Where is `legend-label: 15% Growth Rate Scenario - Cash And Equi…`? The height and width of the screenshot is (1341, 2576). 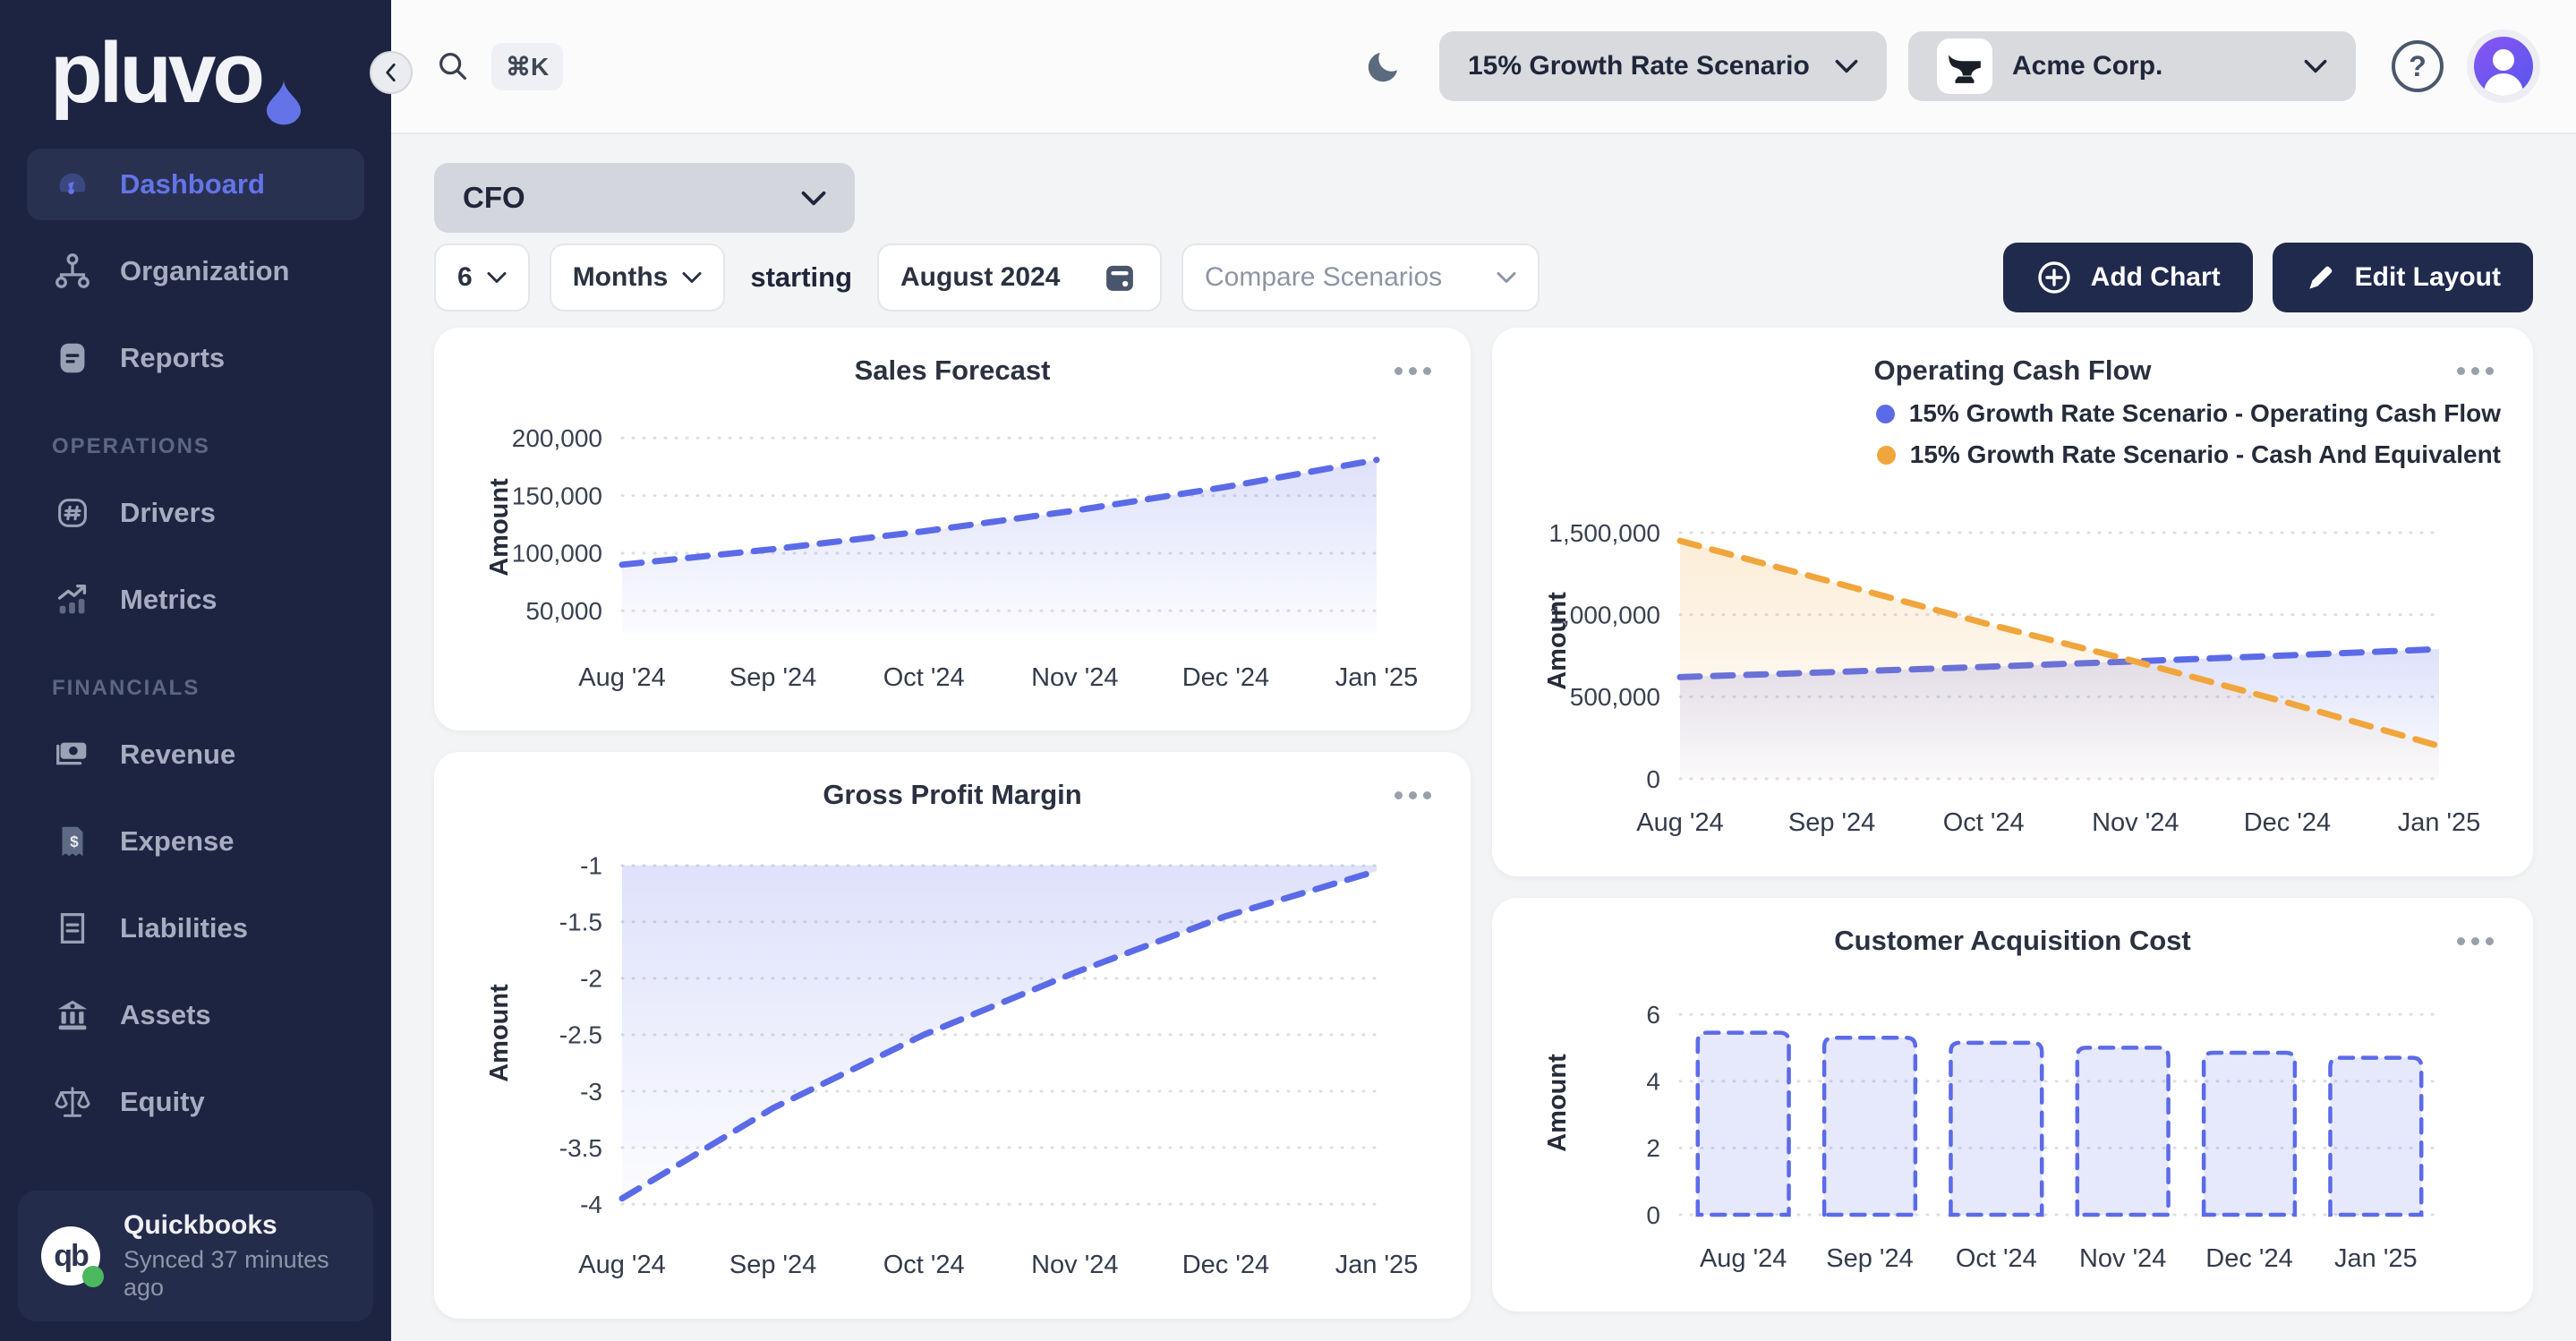 legend-label: 15% Growth Rate Scenario - Cash And Equi… is located at coordinates (2205, 454).